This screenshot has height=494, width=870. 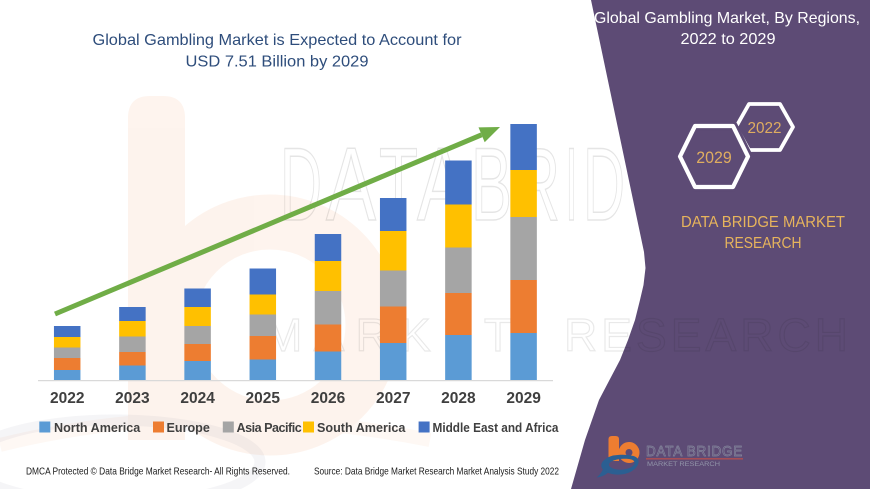 I want to click on svg-text: 2024, so click(x=197, y=398).